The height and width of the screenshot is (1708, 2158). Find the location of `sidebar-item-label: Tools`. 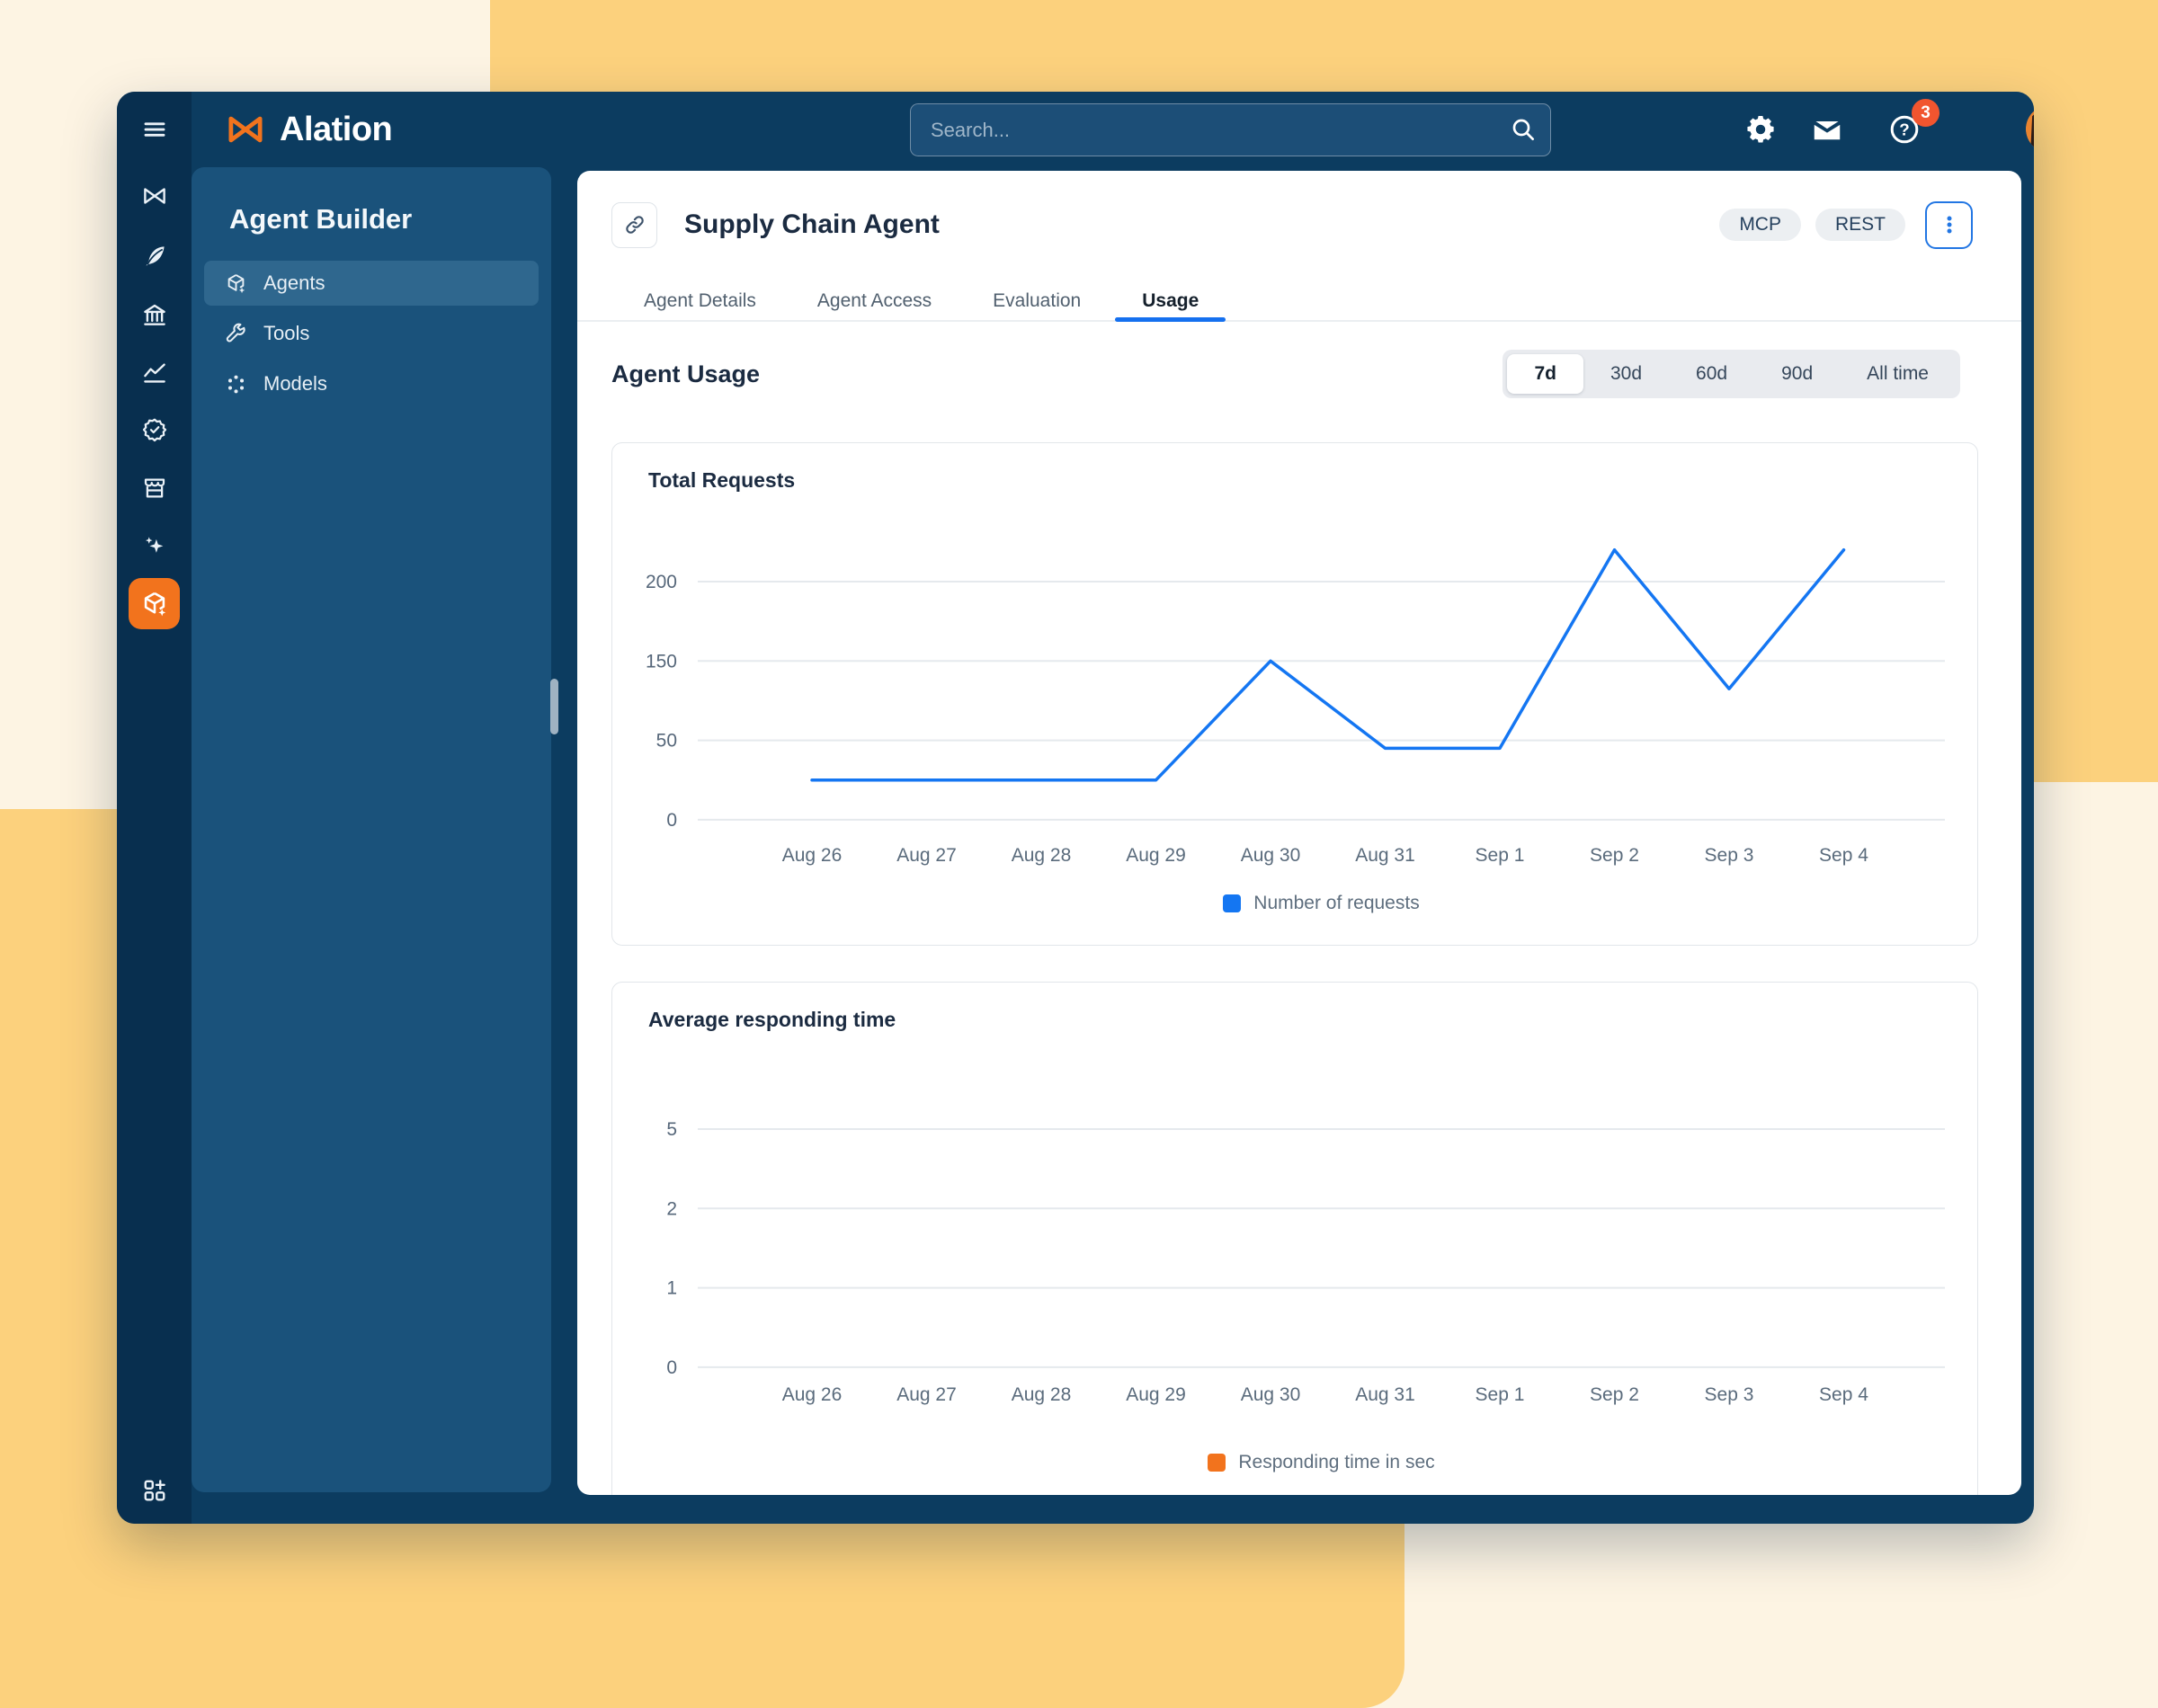

sidebar-item-label: Tools is located at coordinates (286, 333).